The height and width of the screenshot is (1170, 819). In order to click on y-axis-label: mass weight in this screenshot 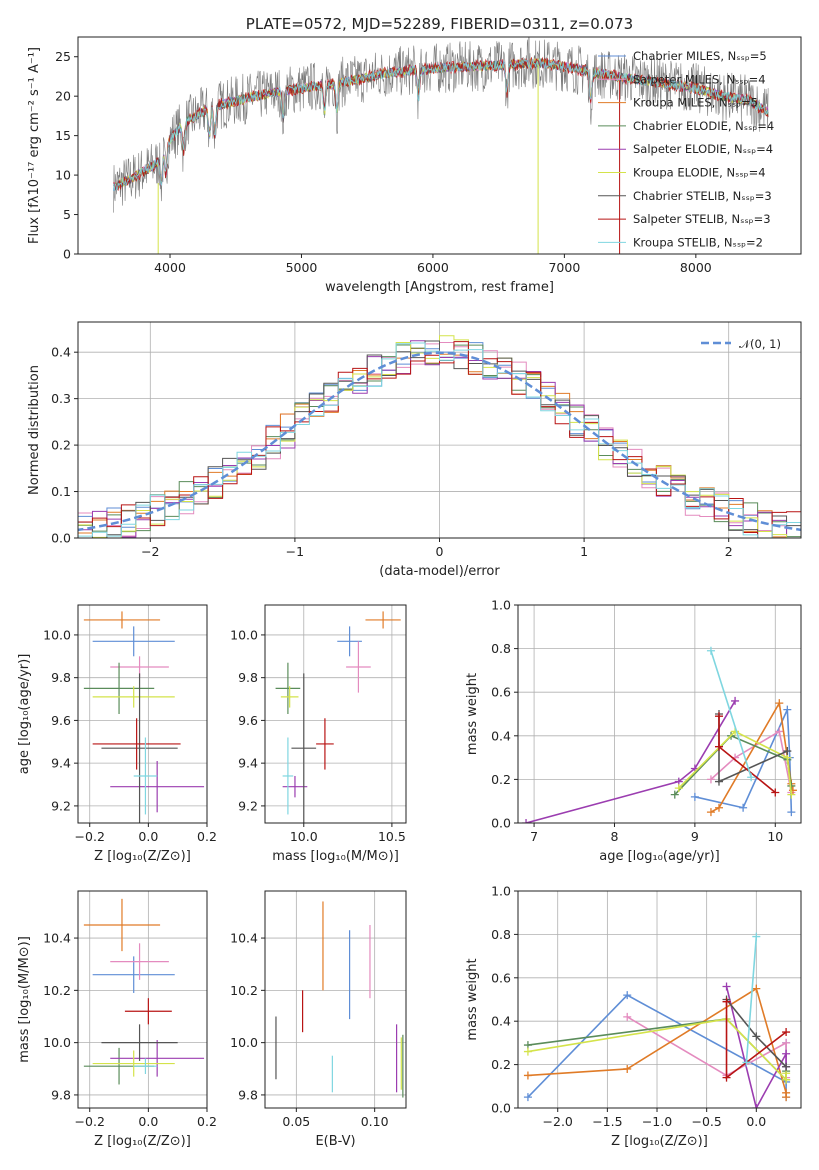, I will do `click(472, 999)`.